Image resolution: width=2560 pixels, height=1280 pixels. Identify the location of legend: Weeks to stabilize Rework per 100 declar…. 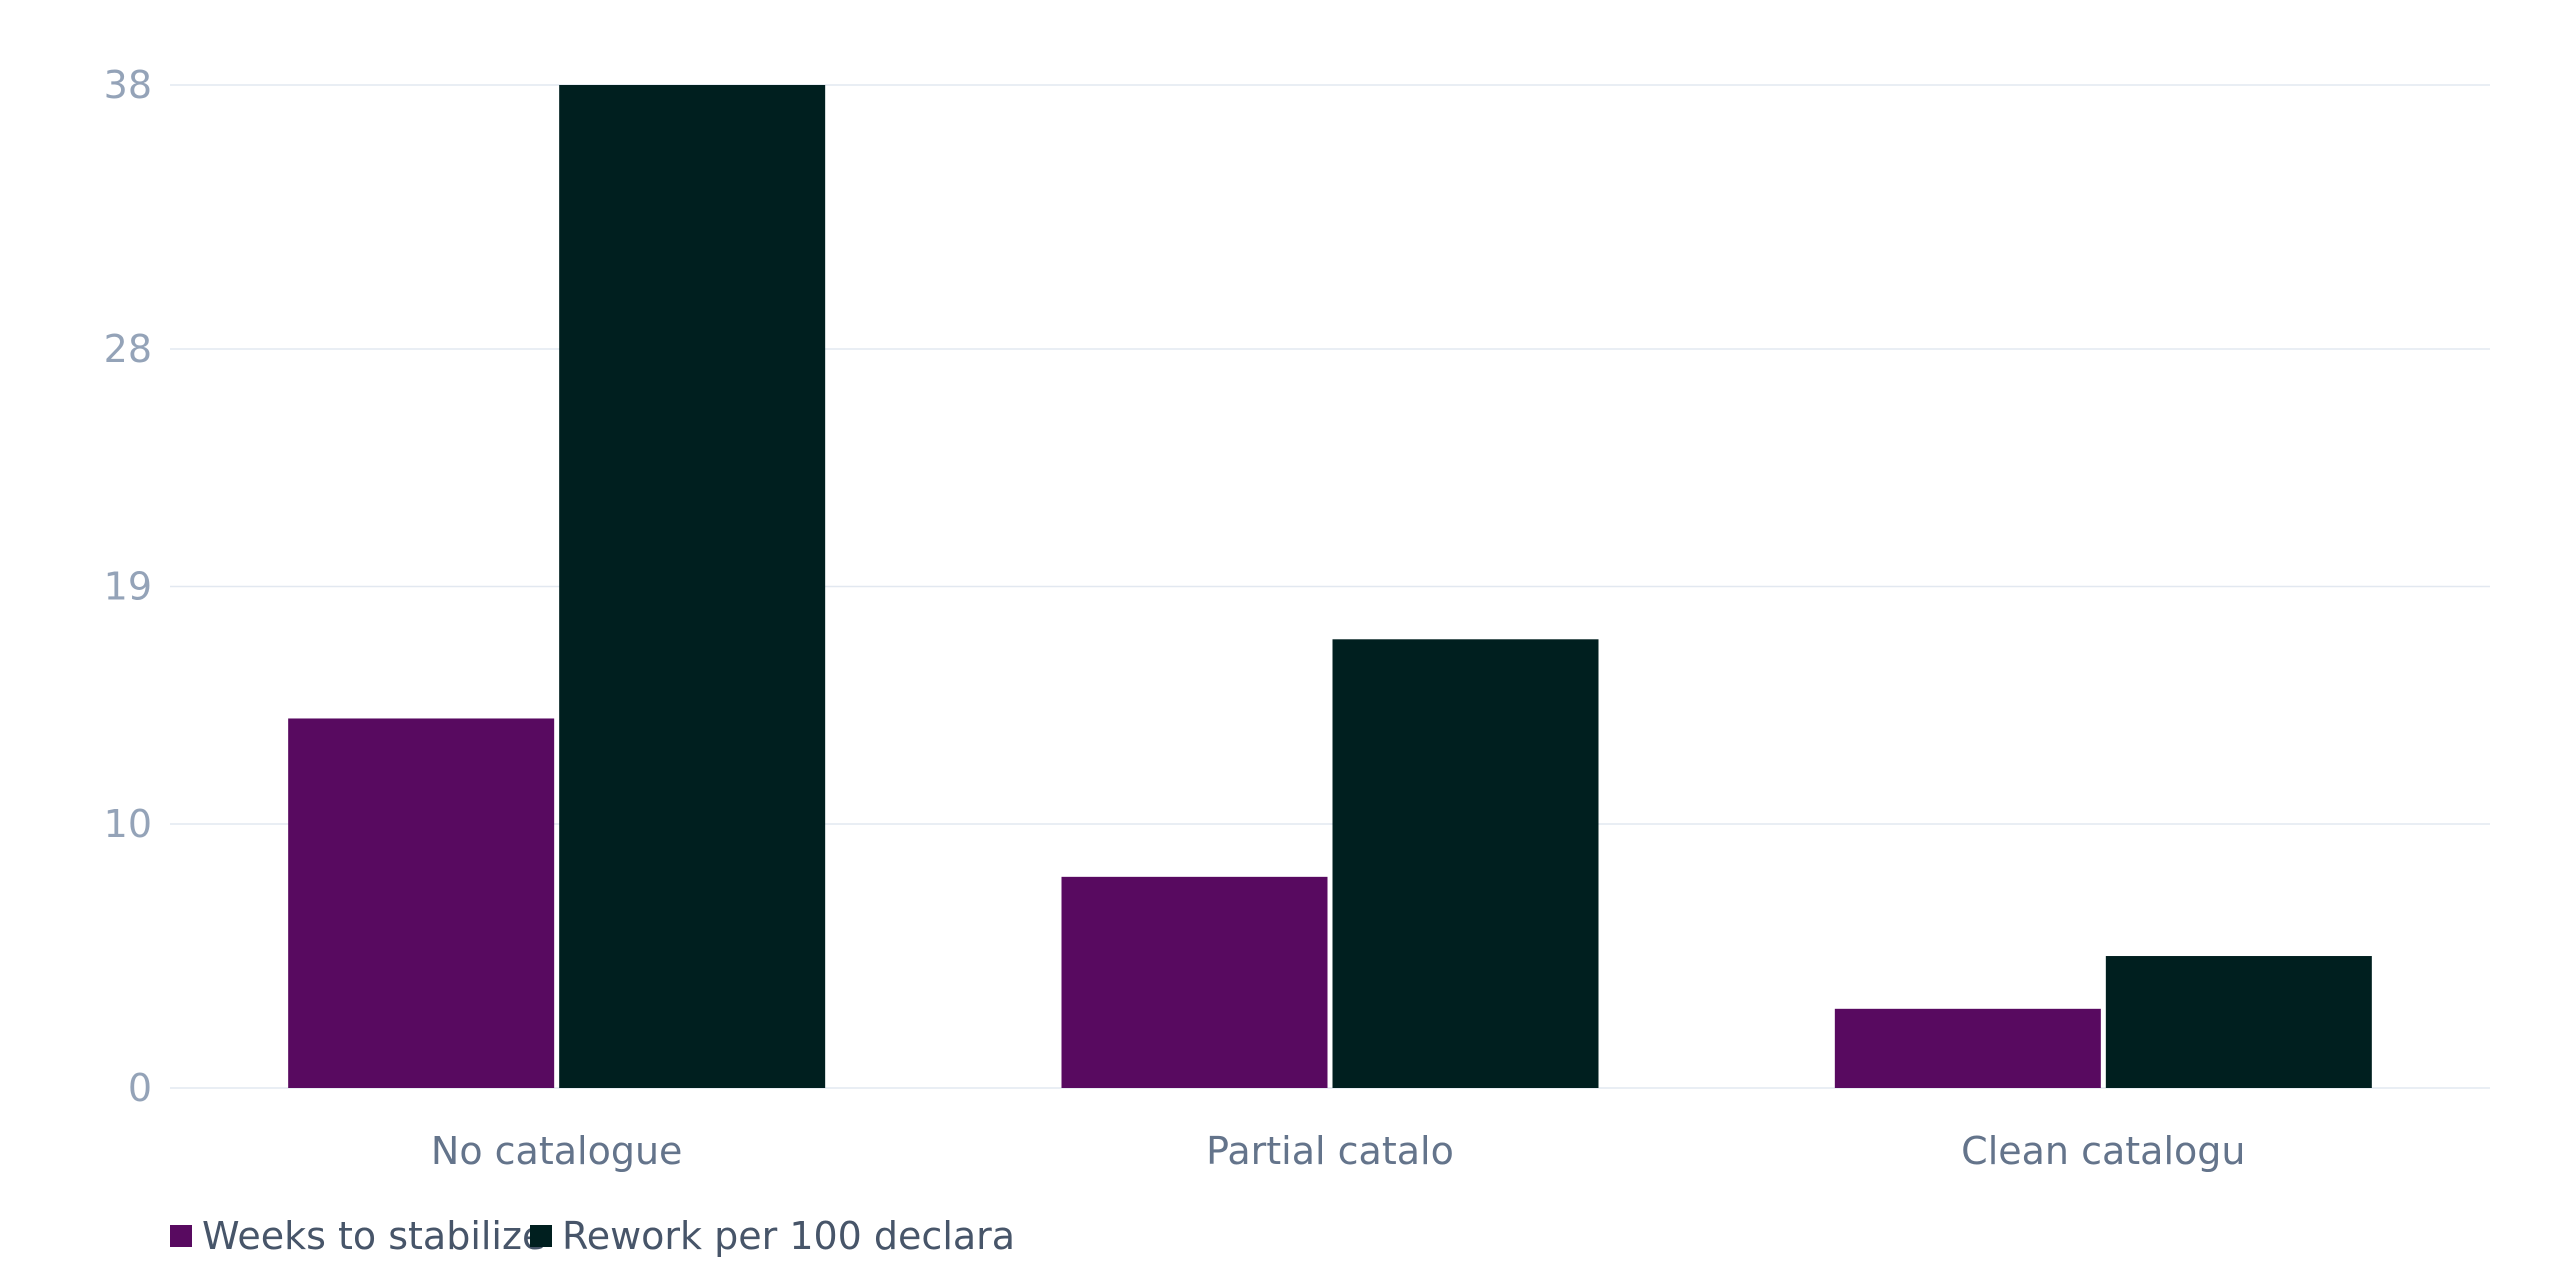
(592, 1236).